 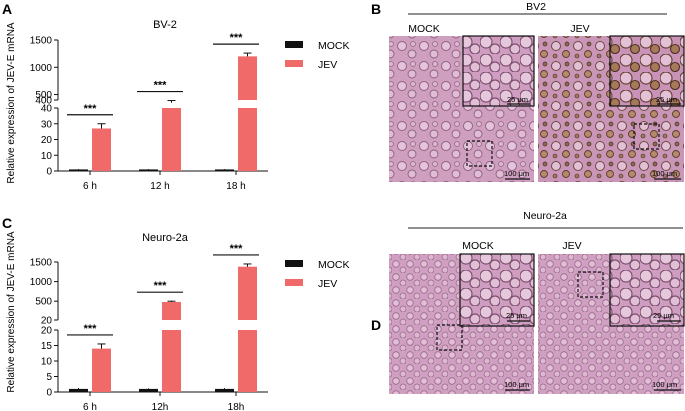 I want to click on panel-letter: B, so click(x=376, y=9).